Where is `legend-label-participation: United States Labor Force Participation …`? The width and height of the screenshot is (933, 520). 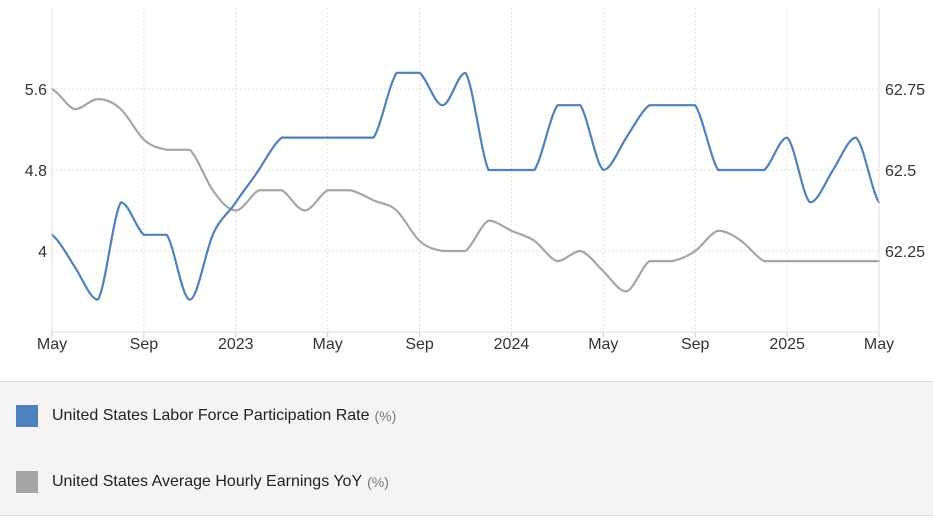
legend-label-participation: United States Labor Force Participation … is located at coordinates (211, 415).